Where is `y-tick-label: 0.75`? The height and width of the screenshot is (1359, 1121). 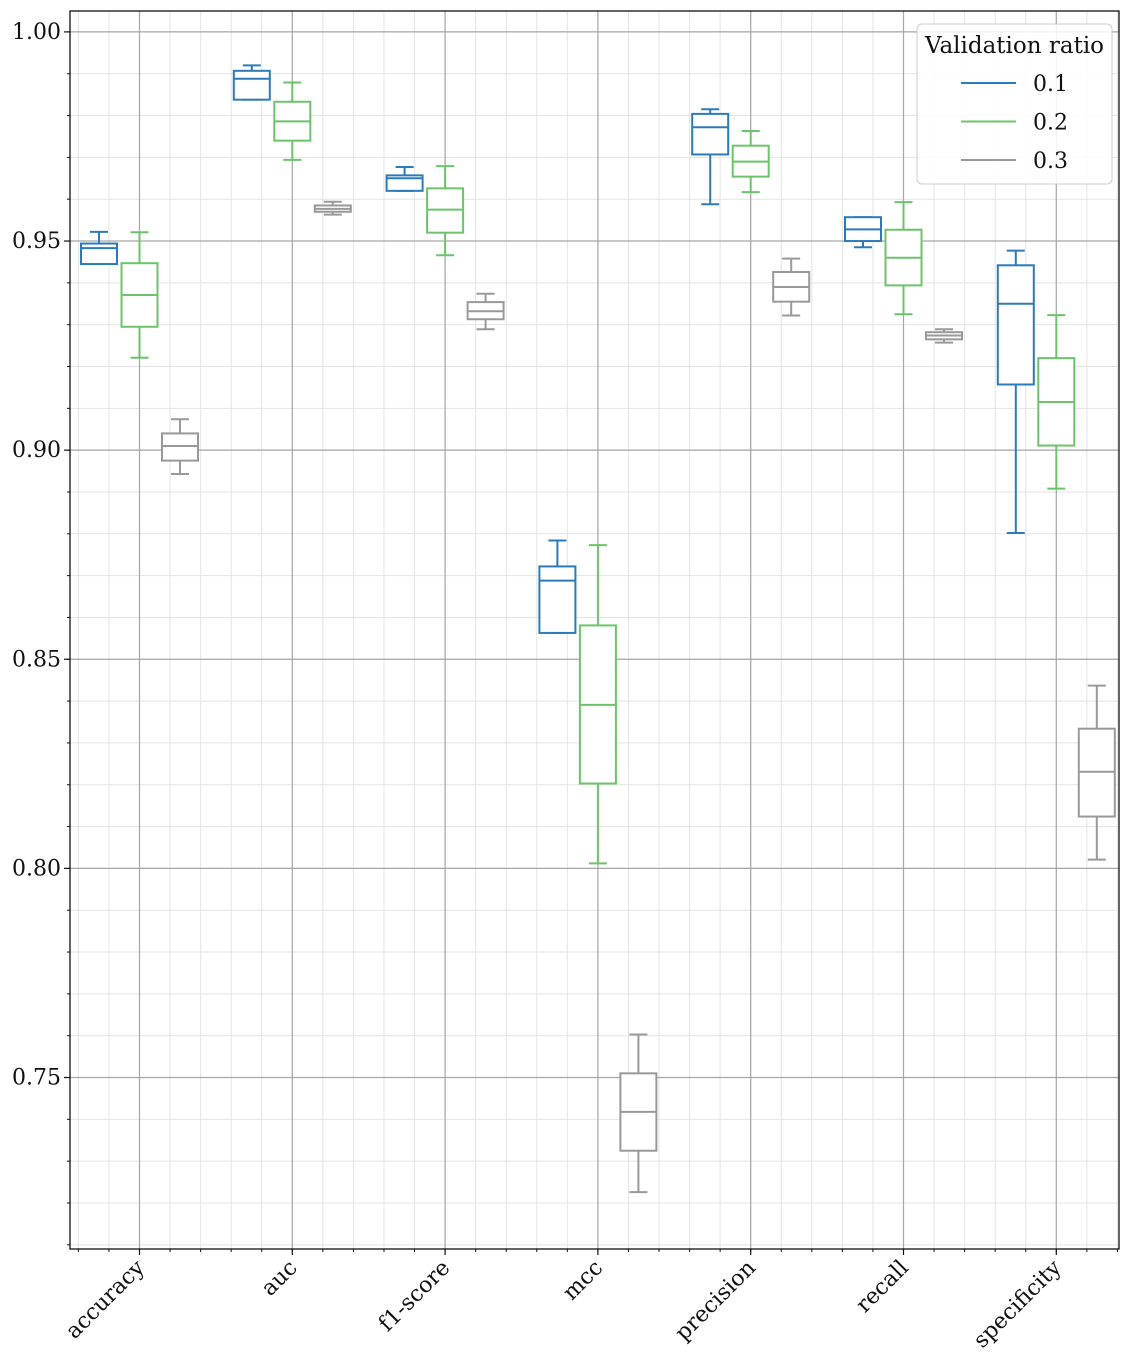 y-tick-label: 0.75 is located at coordinates (36, 1078).